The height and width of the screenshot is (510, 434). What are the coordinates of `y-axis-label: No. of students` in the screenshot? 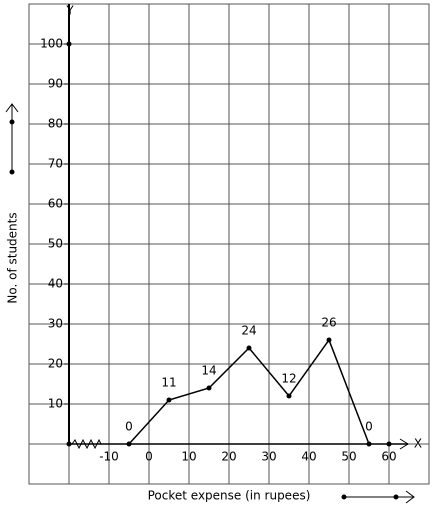 It's located at (13, 257).